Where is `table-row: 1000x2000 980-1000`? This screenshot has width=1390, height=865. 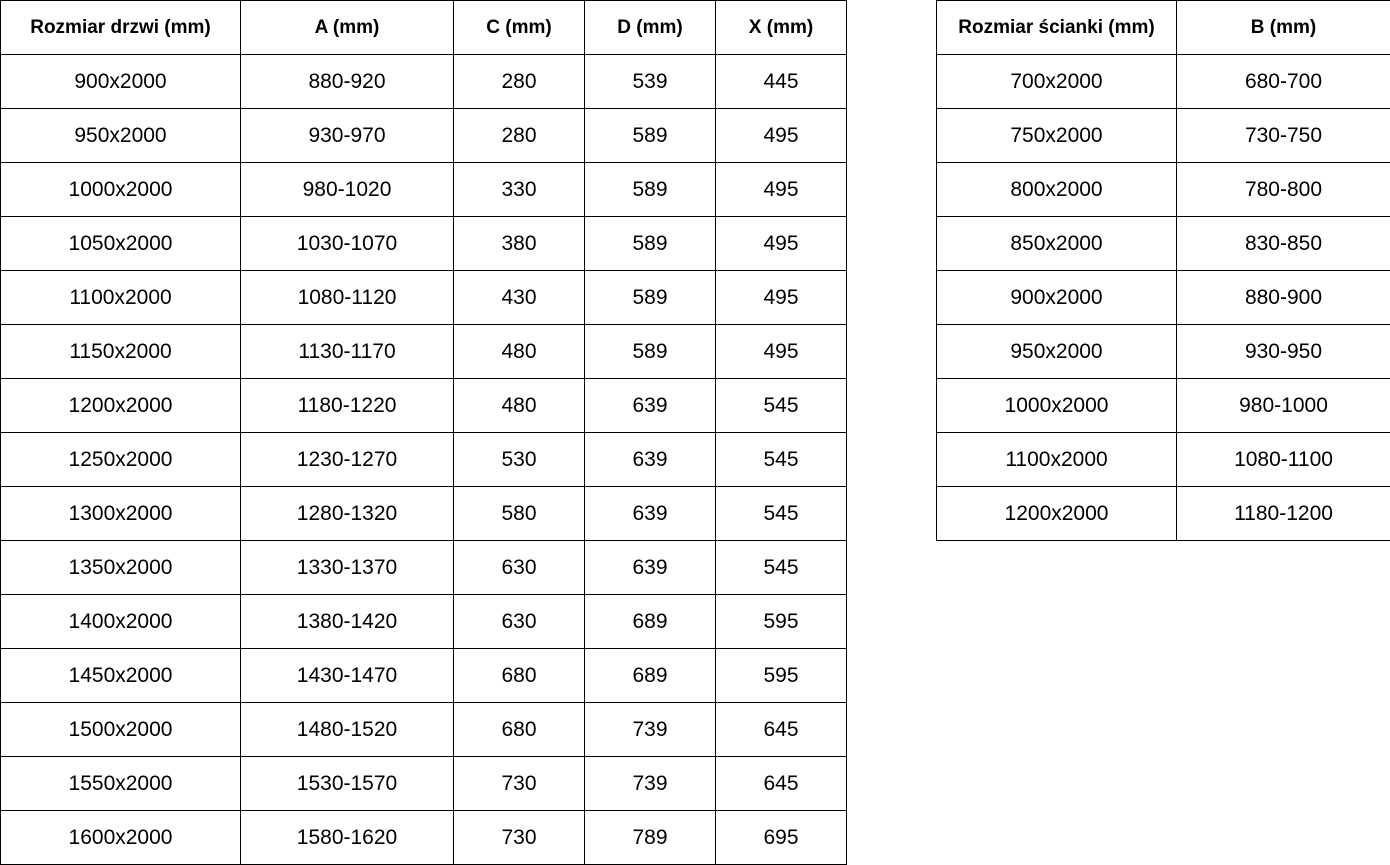
table-row: 1000x2000 980-1000 is located at coordinates (1163, 405).